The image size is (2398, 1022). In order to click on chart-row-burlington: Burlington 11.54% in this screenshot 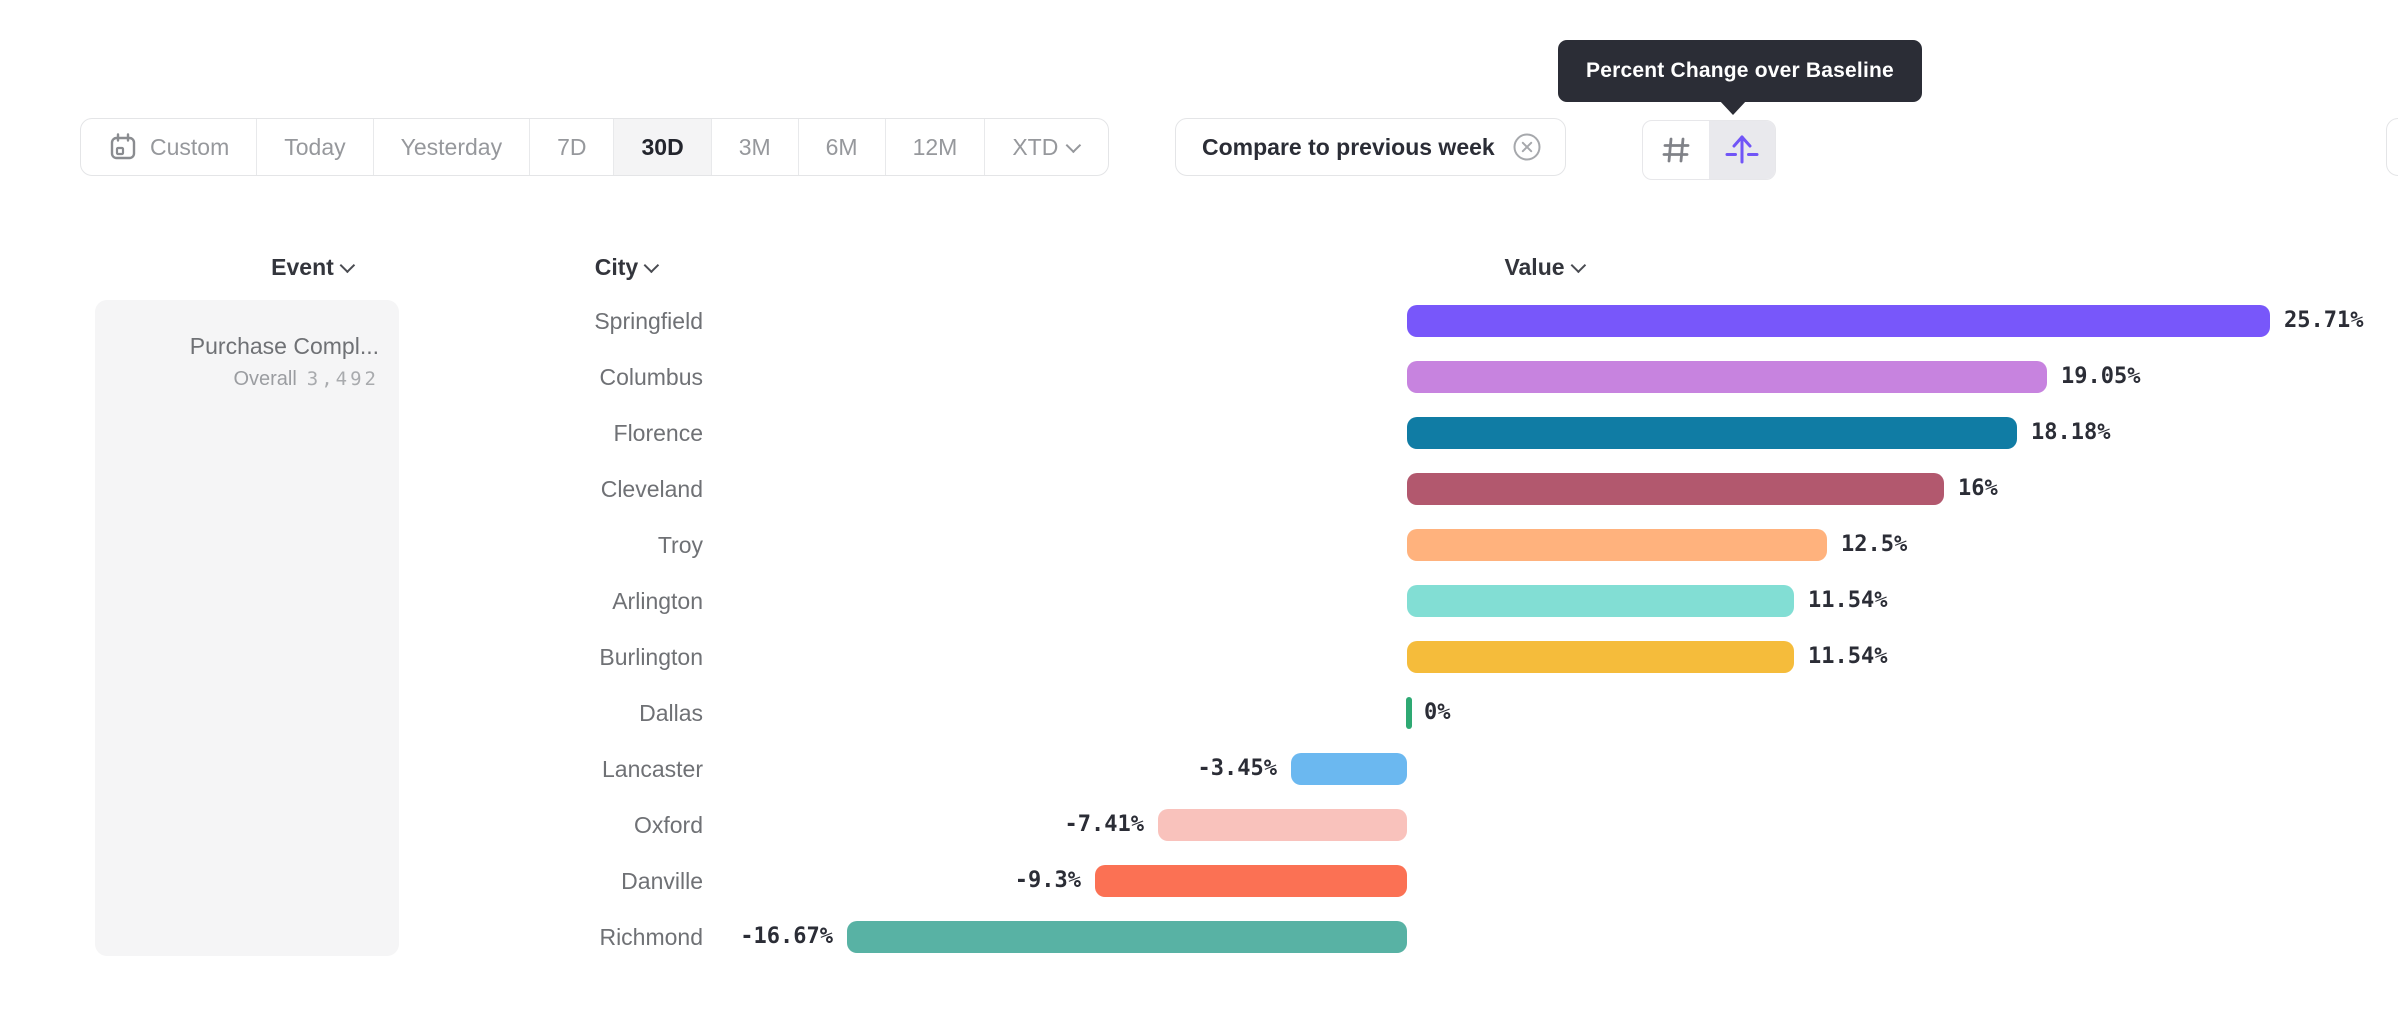, I will do `click(1199, 657)`.